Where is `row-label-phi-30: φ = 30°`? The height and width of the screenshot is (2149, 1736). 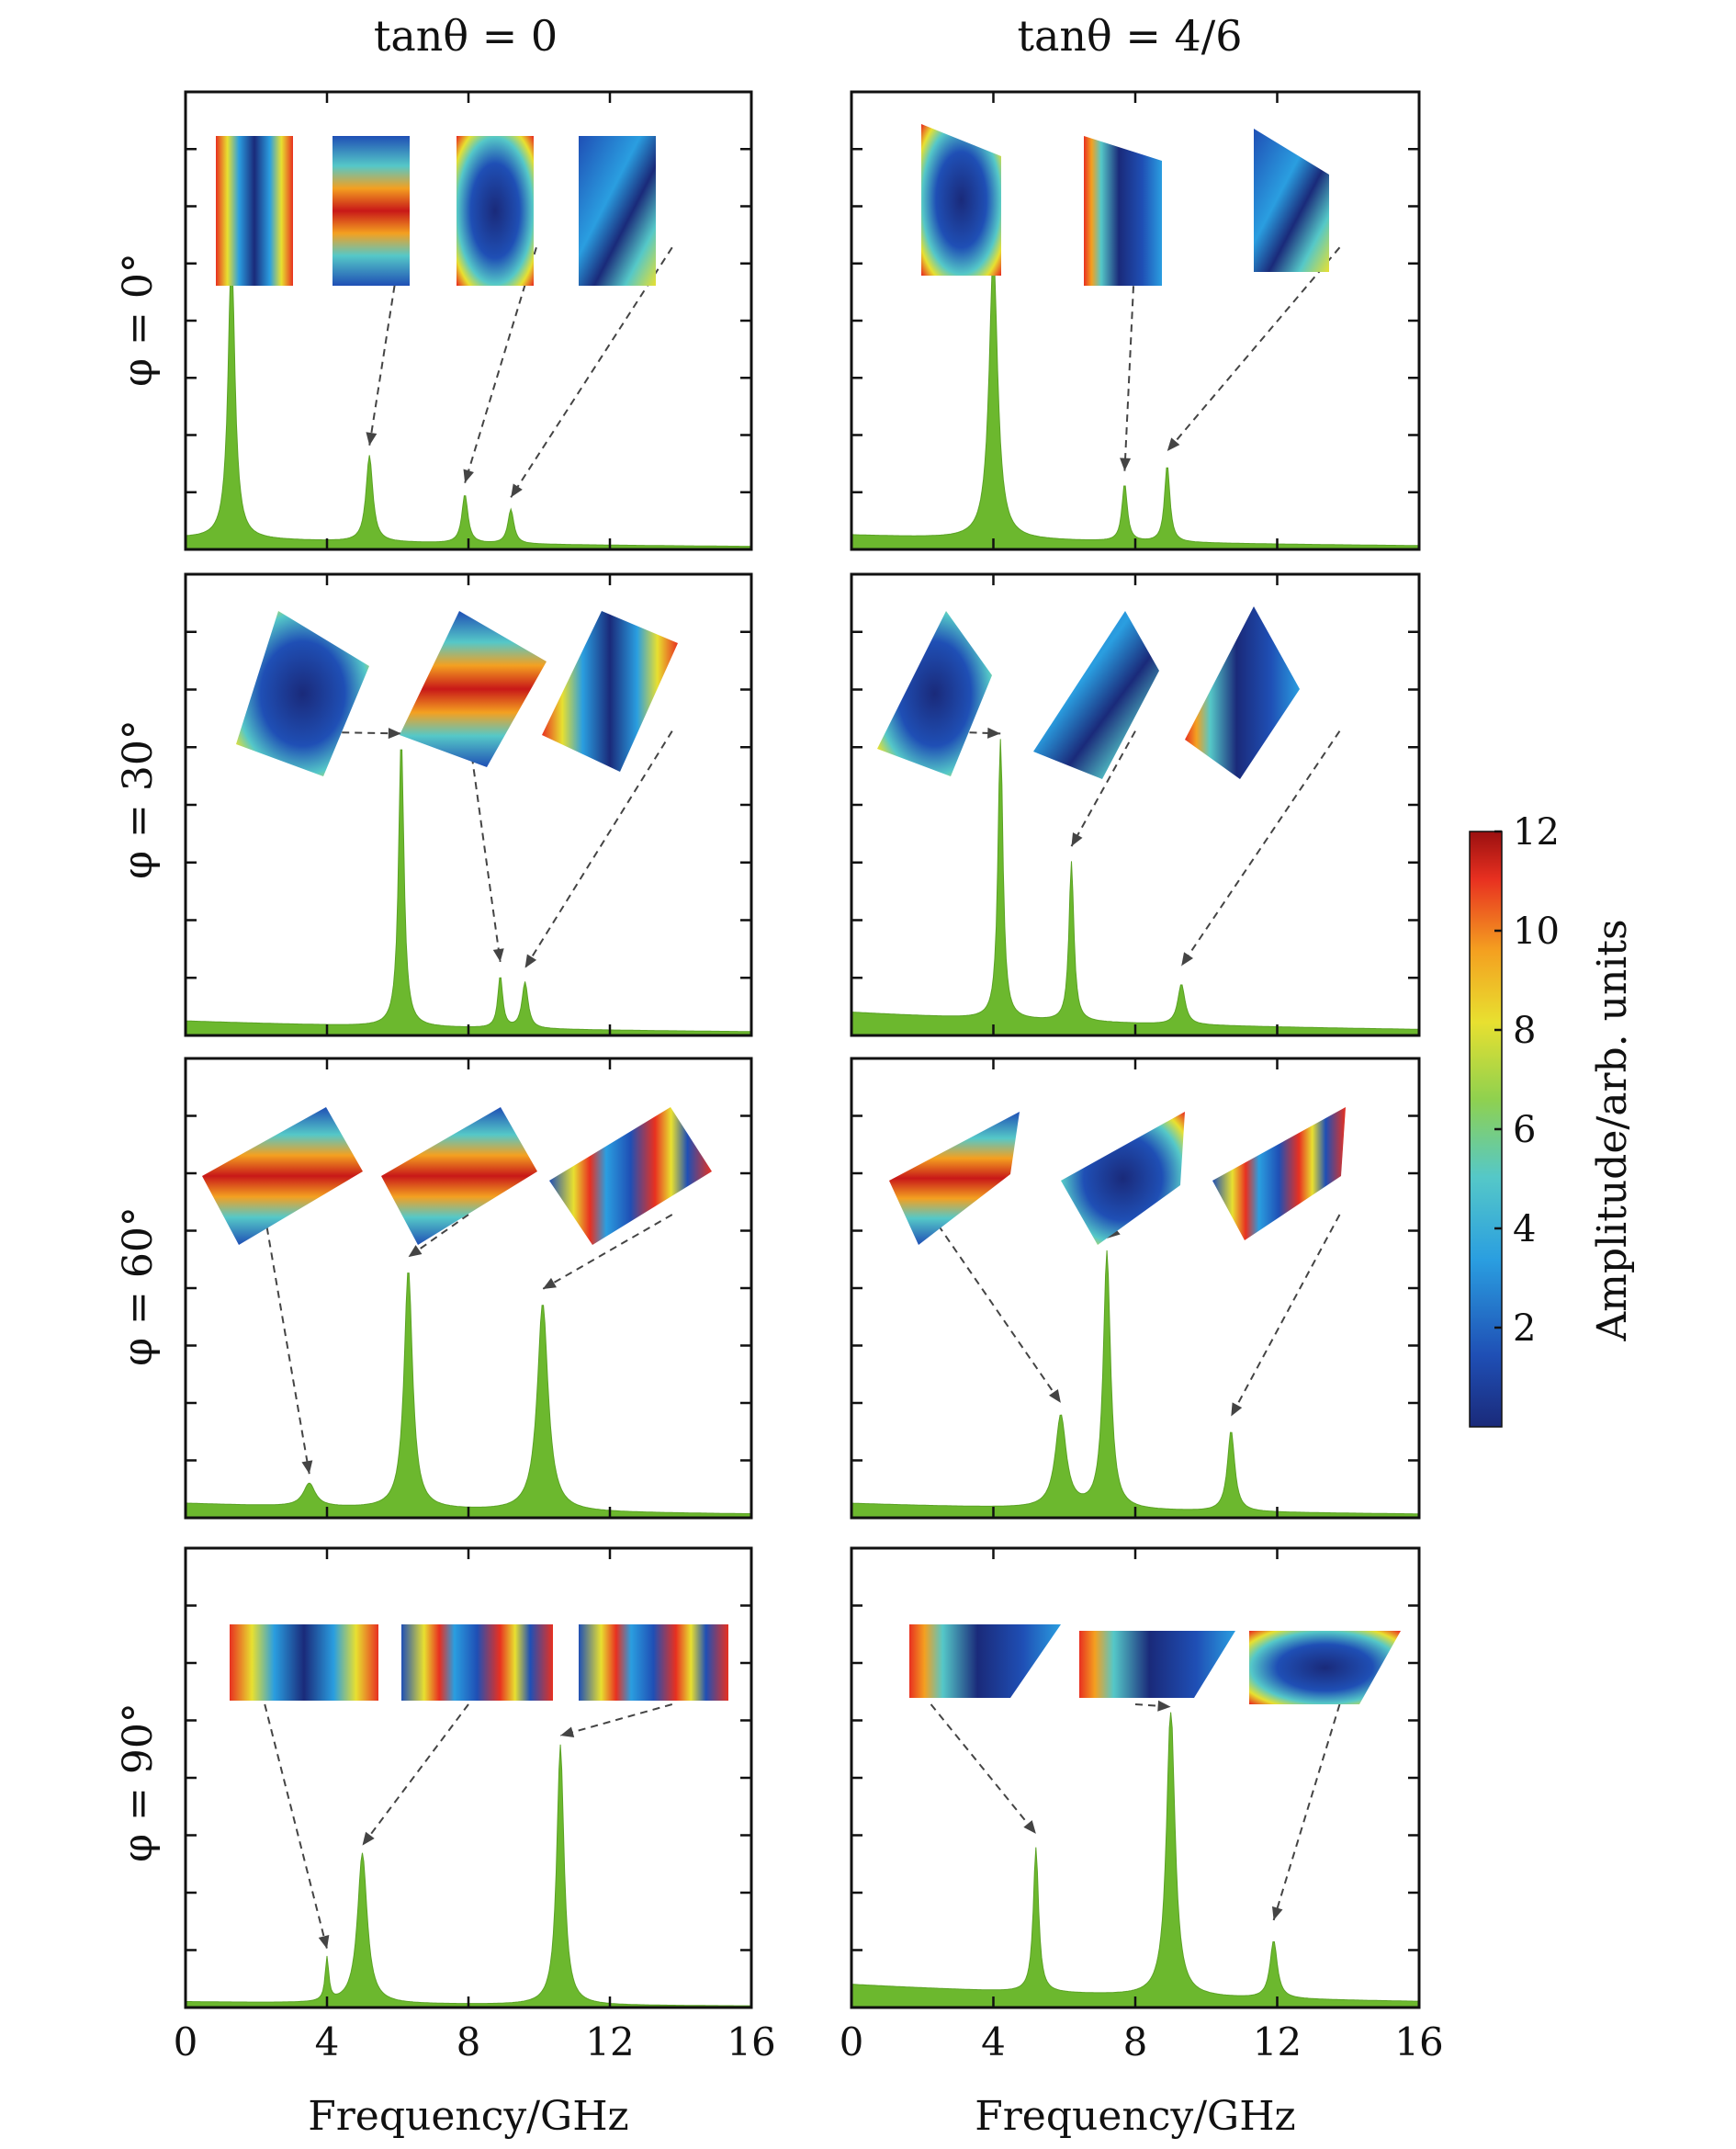
row-label-phi-30: φ = 30° is located at coordinates (138, 799).